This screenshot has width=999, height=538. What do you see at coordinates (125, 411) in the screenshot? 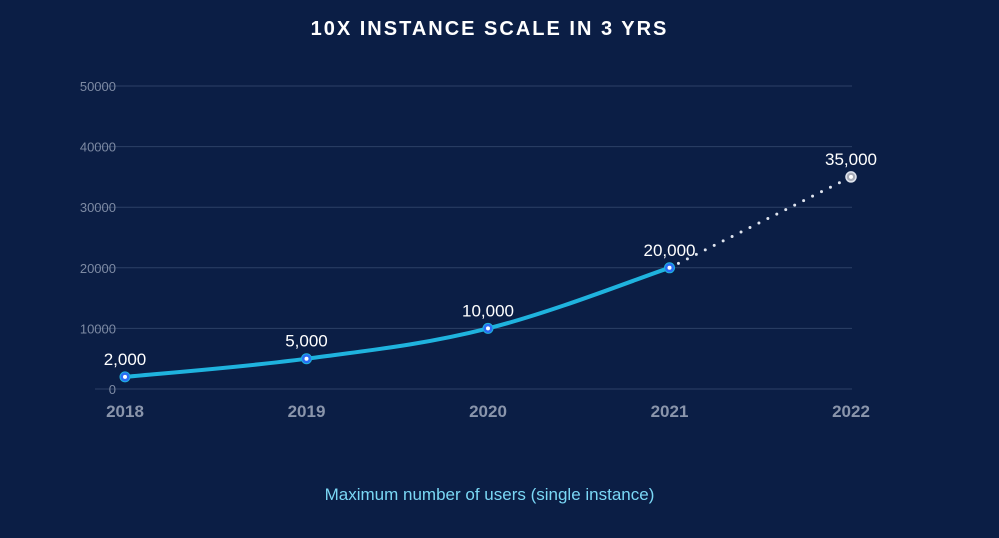
I see `x-tick-label: 2018` at bounding box center [125, 411].